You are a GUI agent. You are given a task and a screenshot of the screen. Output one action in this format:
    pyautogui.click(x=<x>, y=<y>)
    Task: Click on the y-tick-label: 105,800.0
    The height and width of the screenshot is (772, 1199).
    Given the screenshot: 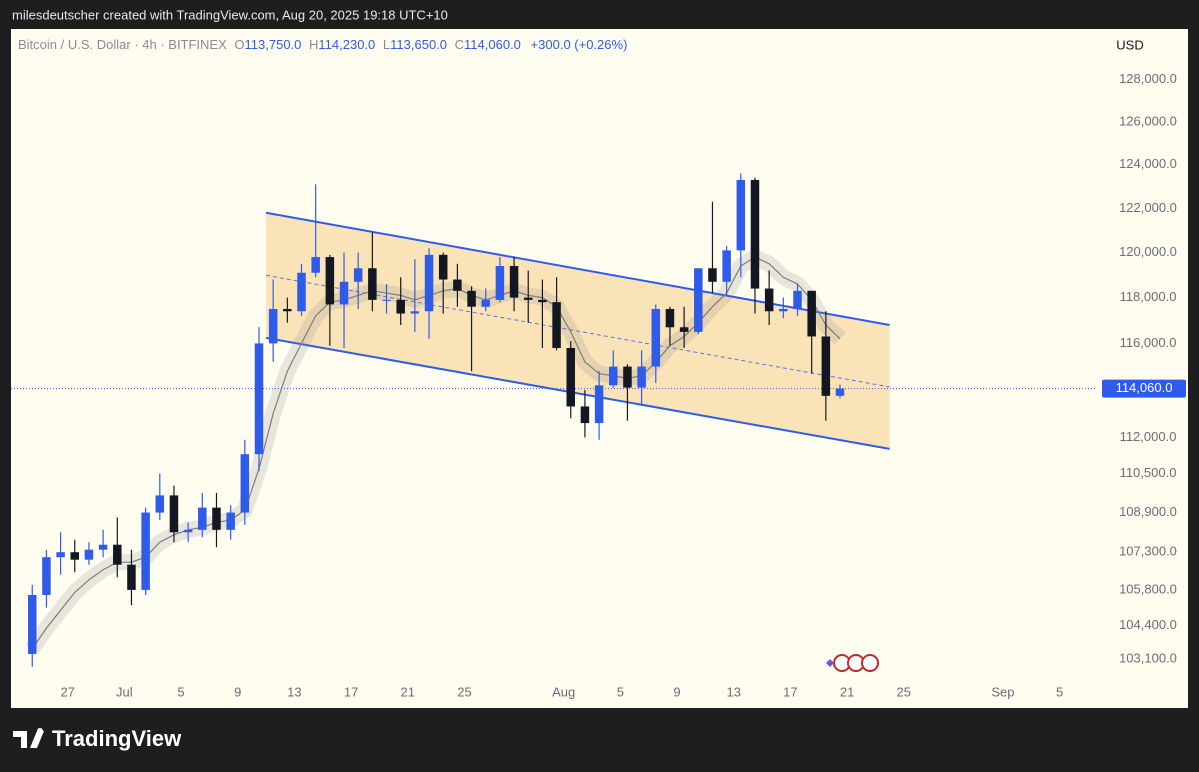 What is the action you would take?
    pyautogui.click(x=1148, y=588)
    